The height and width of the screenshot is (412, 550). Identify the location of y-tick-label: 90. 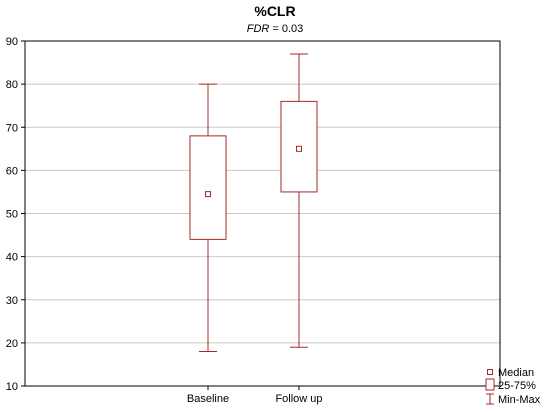
(12, 42).